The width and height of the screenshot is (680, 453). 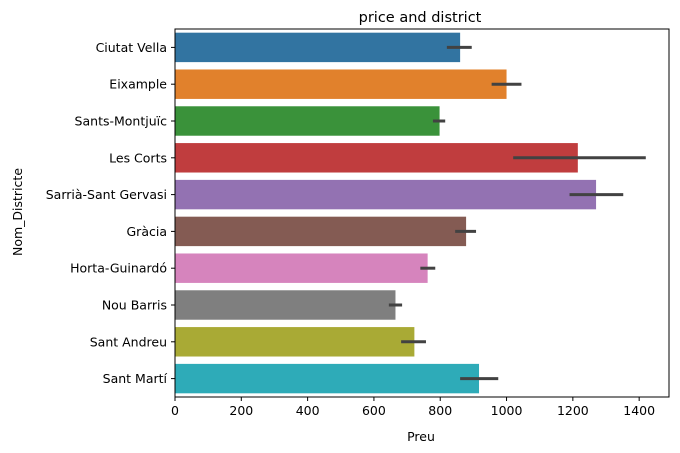 I want to click on y-tick-label: Les Corts, so click(x=138, y=157).